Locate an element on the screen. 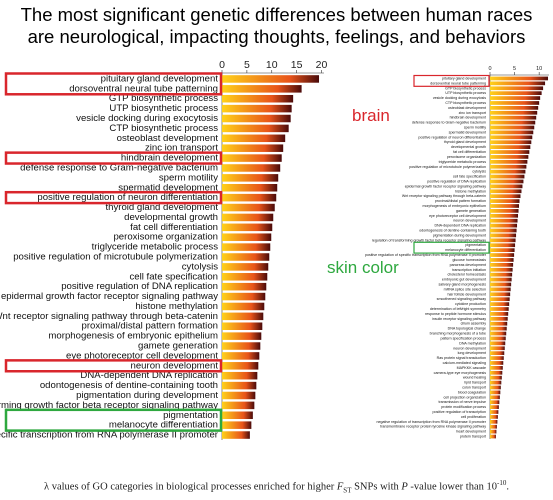 This screenshot has width=553, height=500. category-label: developmental growth is located at coordinates (468, 147).